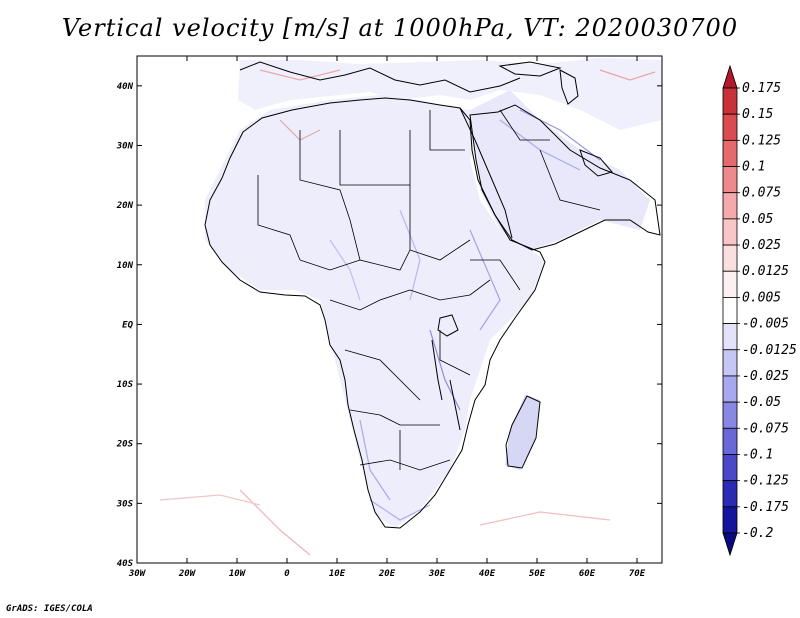  Describe the element at coordinates (765, 507) in the screenshot. I see `colorbar-label: -0.175` at that location.